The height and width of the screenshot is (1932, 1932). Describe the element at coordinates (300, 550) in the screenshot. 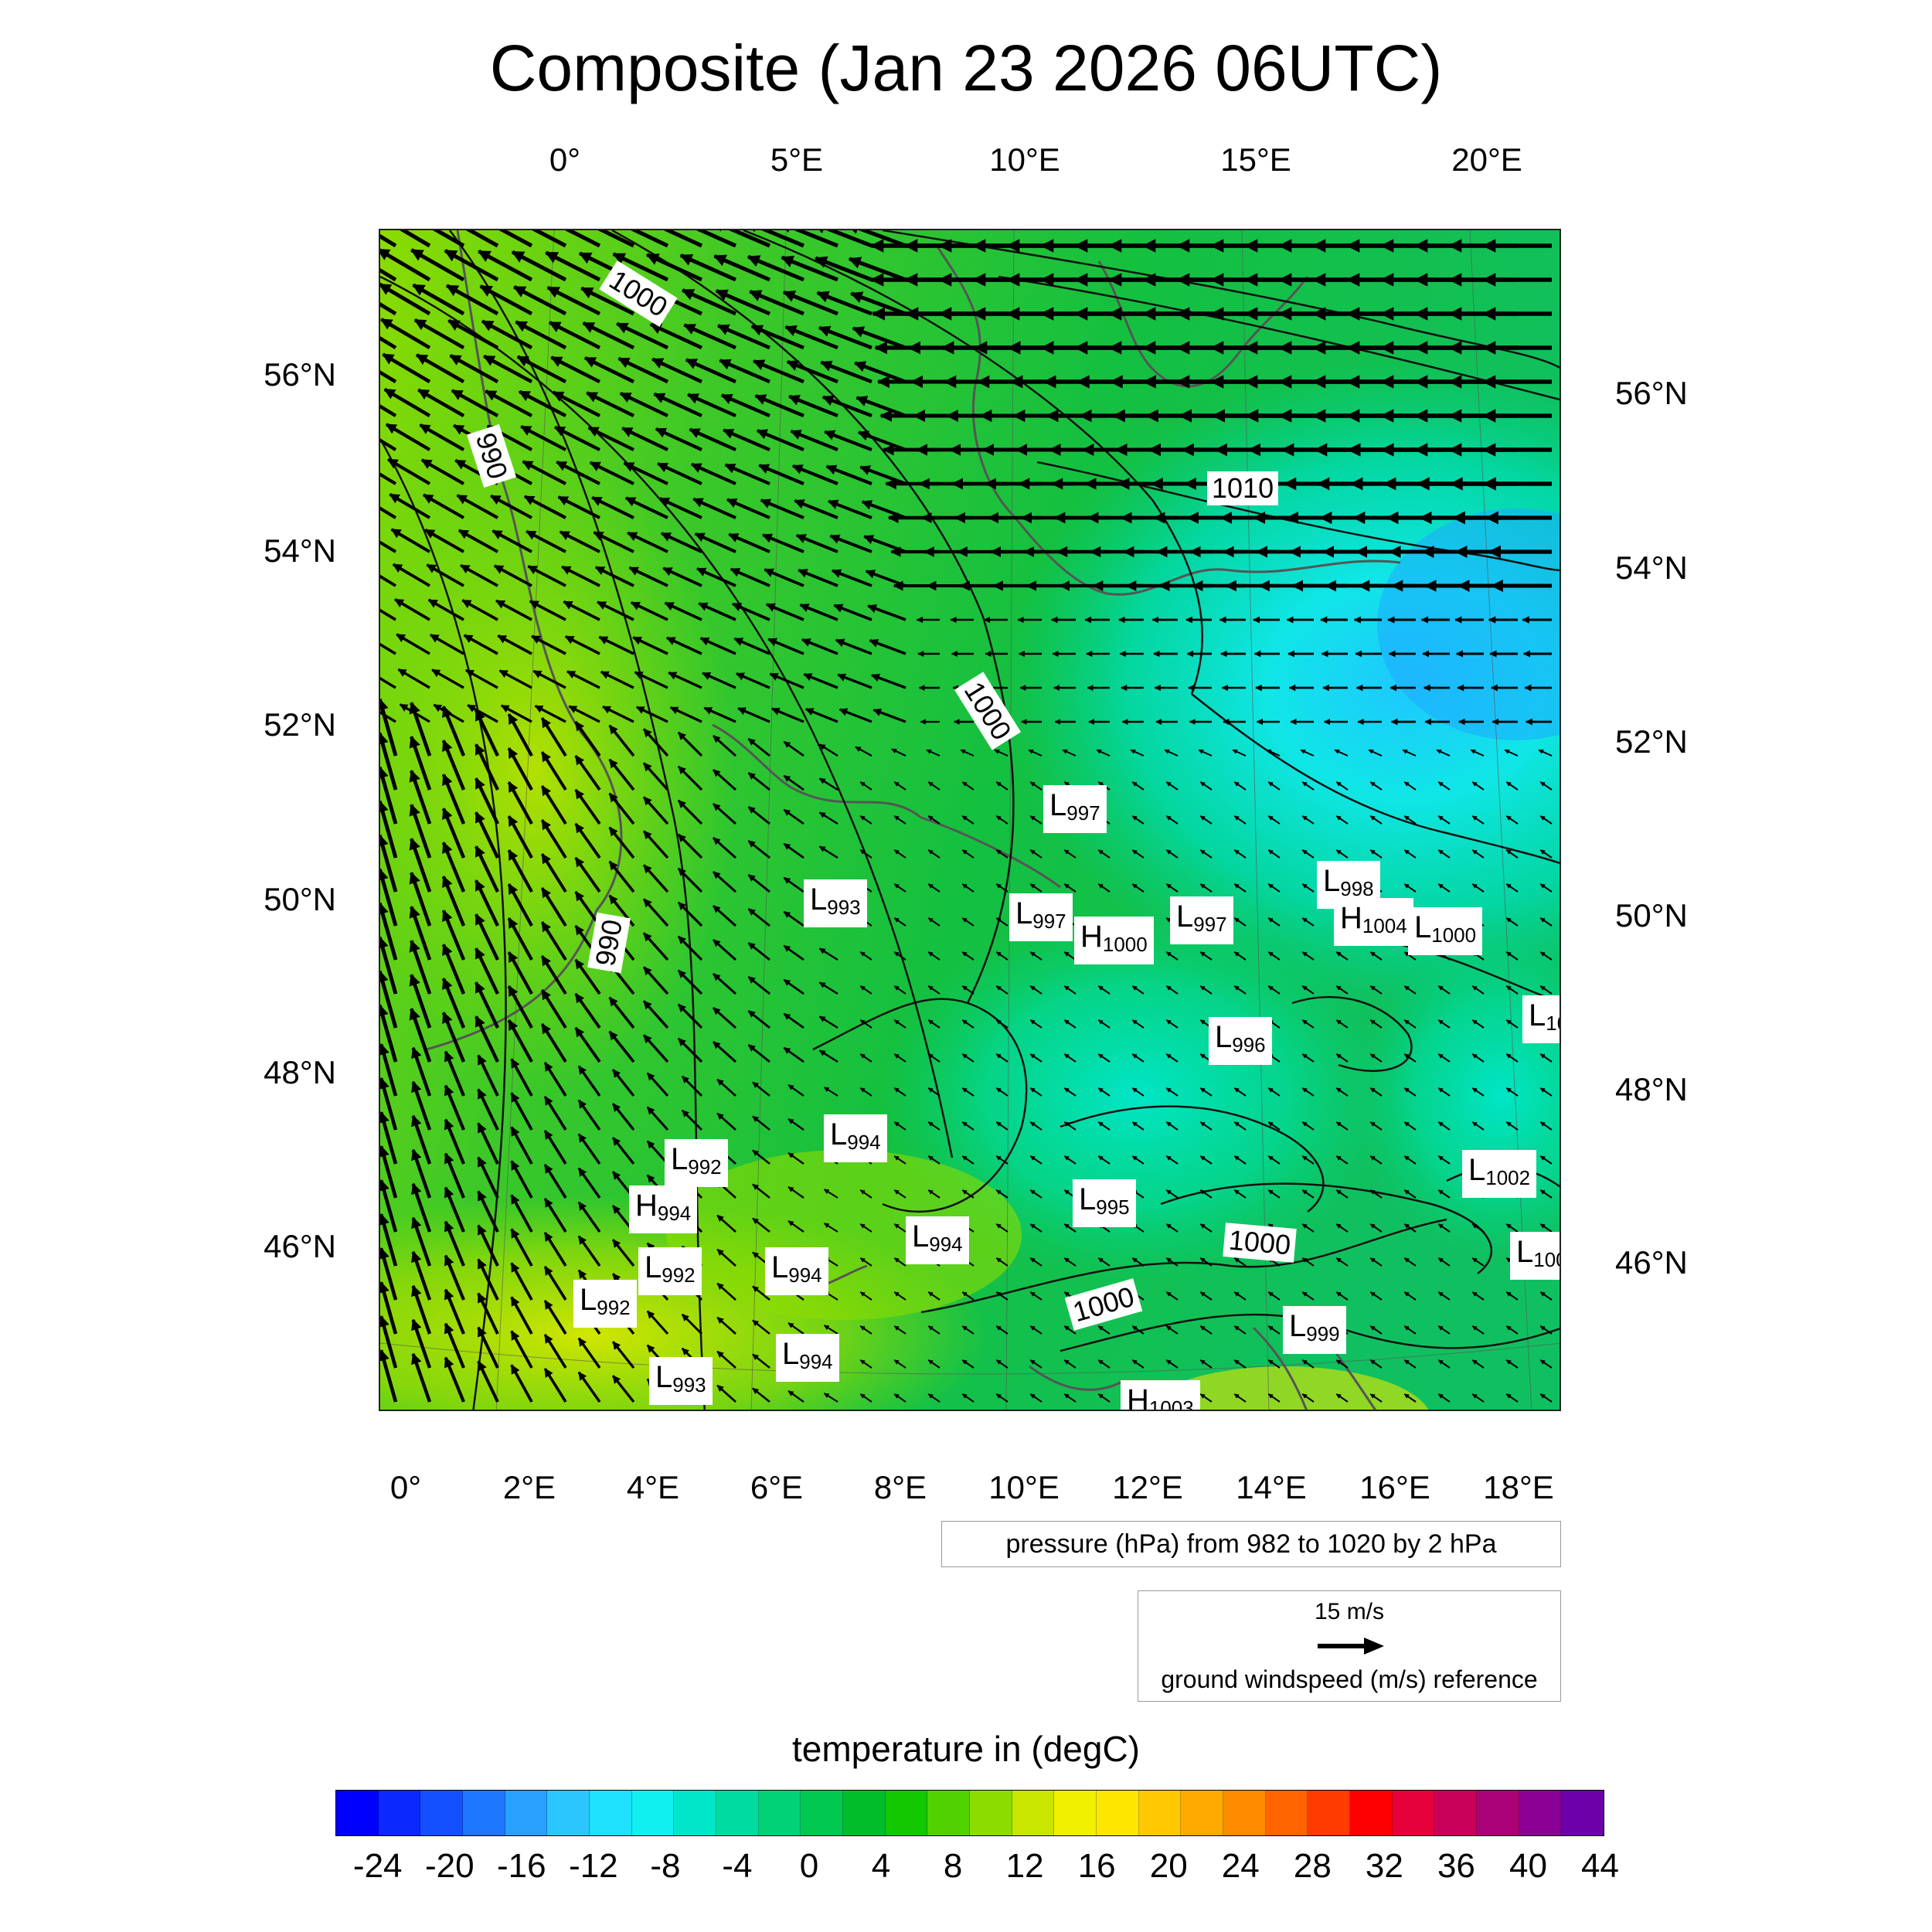

I see `left-tick-54n: 54°N` at that location.